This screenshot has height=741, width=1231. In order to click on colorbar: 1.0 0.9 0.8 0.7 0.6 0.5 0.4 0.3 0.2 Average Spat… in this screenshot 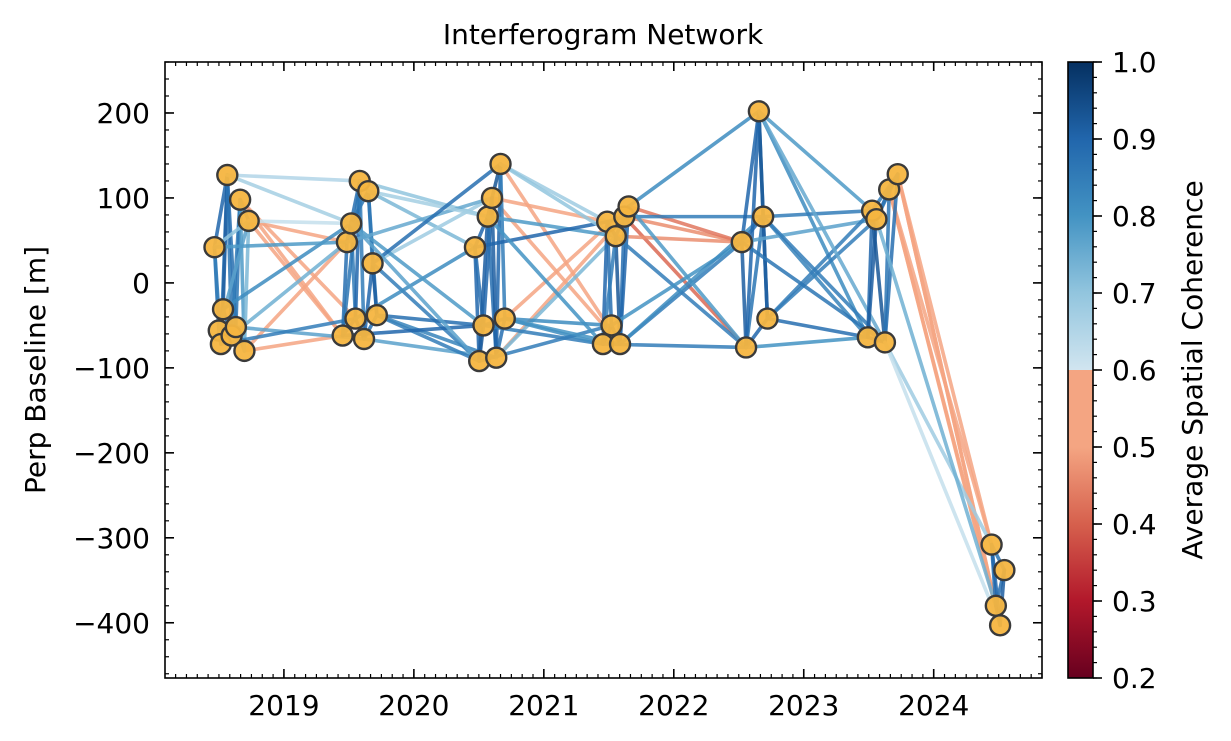, I will do `click(1138, 370)`.